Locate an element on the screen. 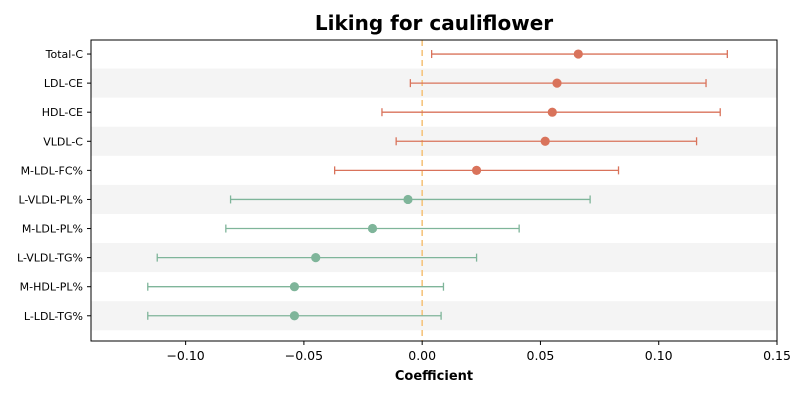 This screenshot has width=800, height=400. x-tick-label: −0.05 is located at coordinates (304, 355).